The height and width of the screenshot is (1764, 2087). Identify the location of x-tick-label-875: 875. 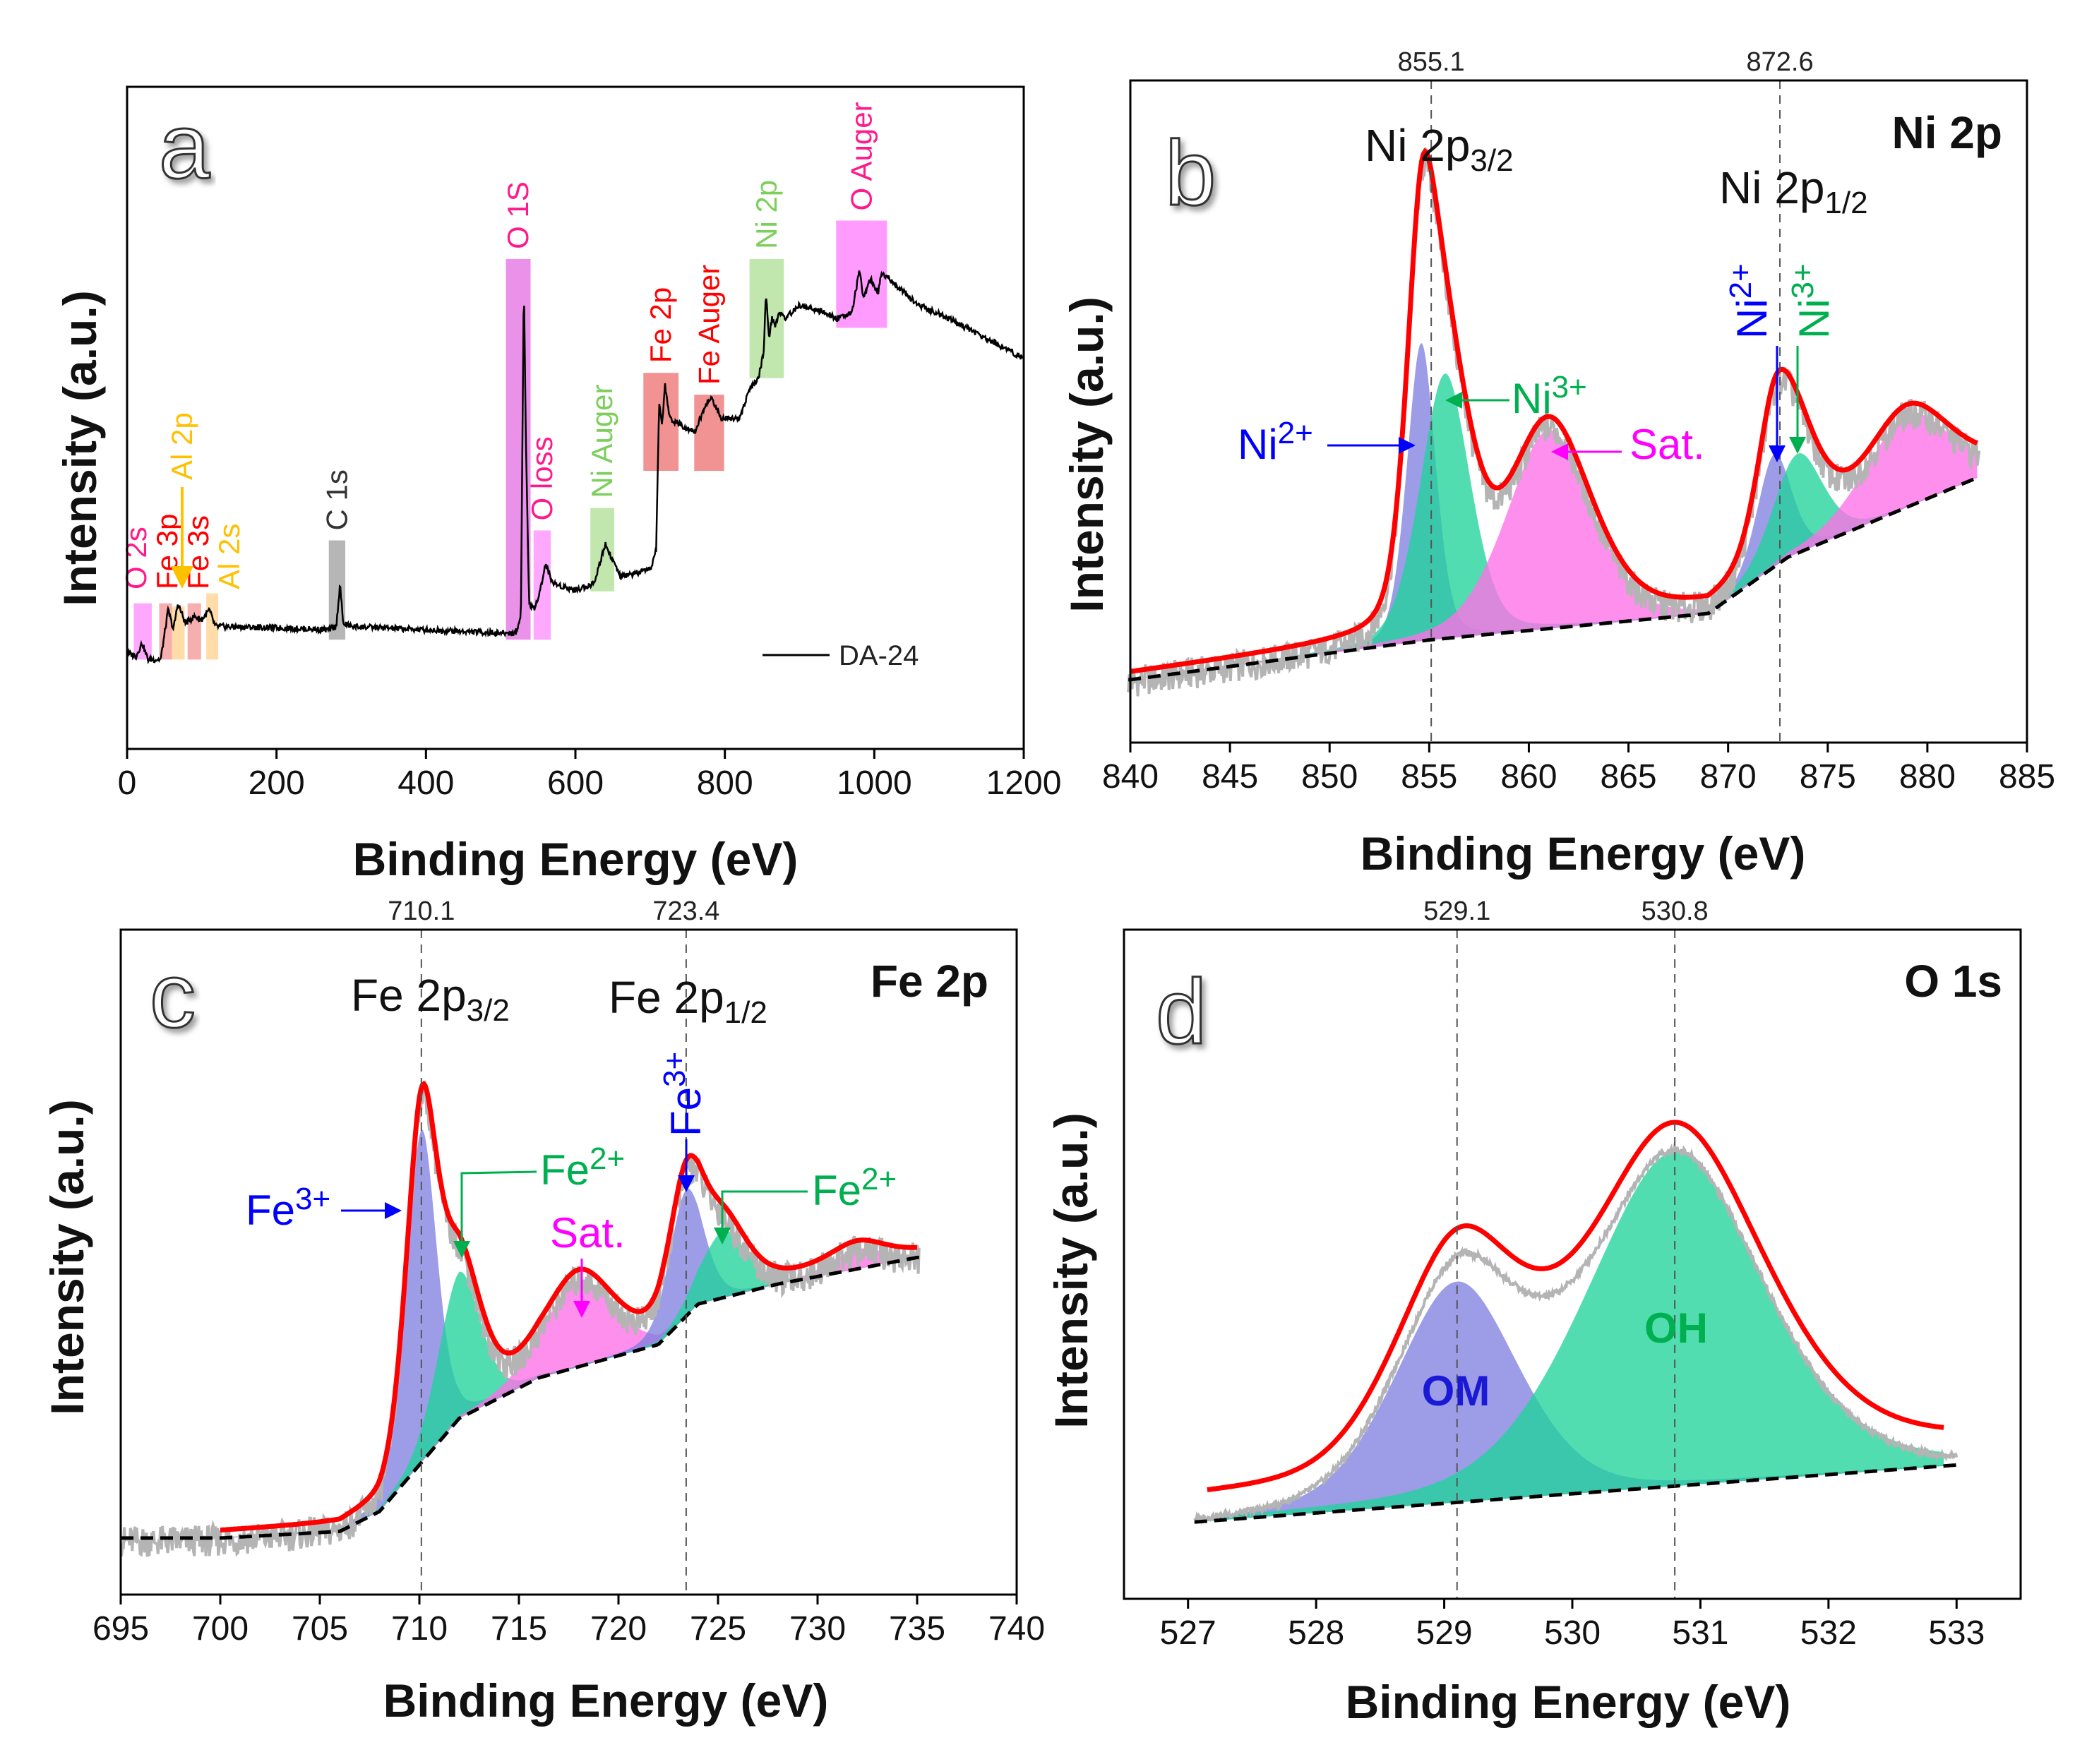
(1828, 777).